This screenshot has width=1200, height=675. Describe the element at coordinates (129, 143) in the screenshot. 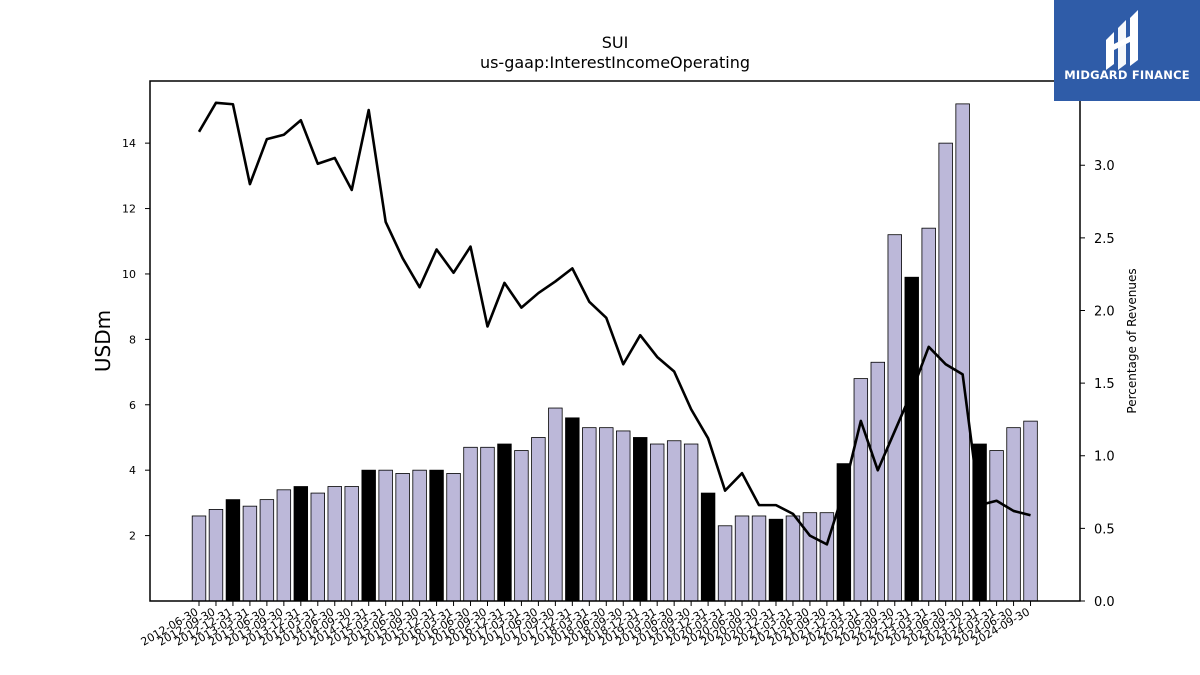

I see `y-tick-label-14: 14` at that location.